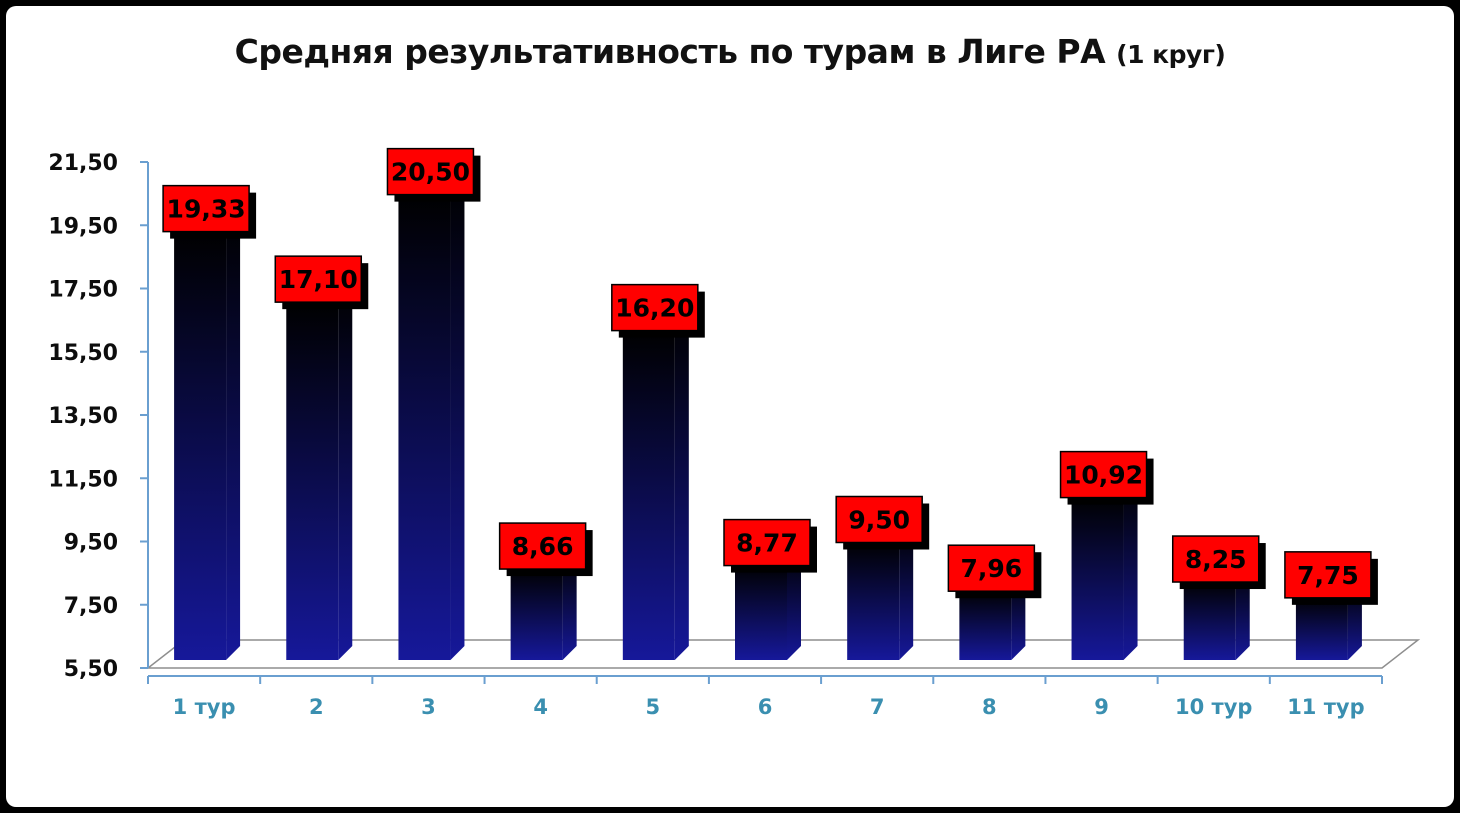  I want to click on data-label-text: 9,50, so click(879, 520).